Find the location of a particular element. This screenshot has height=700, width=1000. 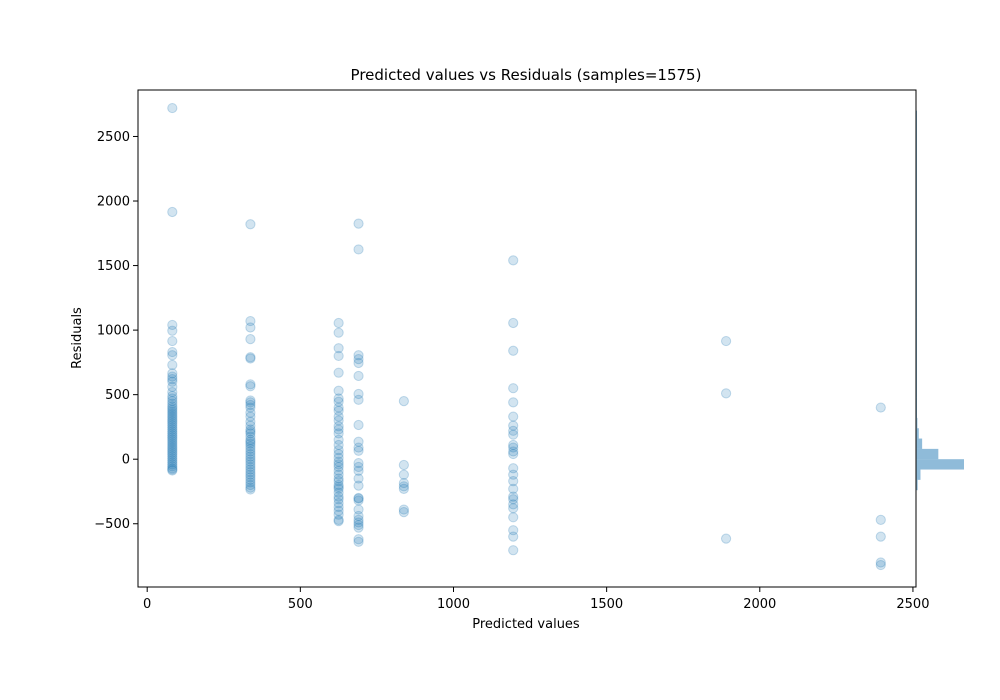

y-tick-label: 500 is located at coordinates (117, 395).